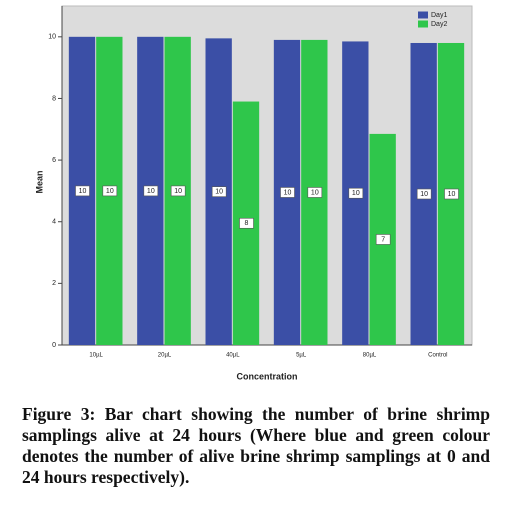 This screenshot has width=508, height=507. I want to click on legend-label: Day1, so click(439, 15).